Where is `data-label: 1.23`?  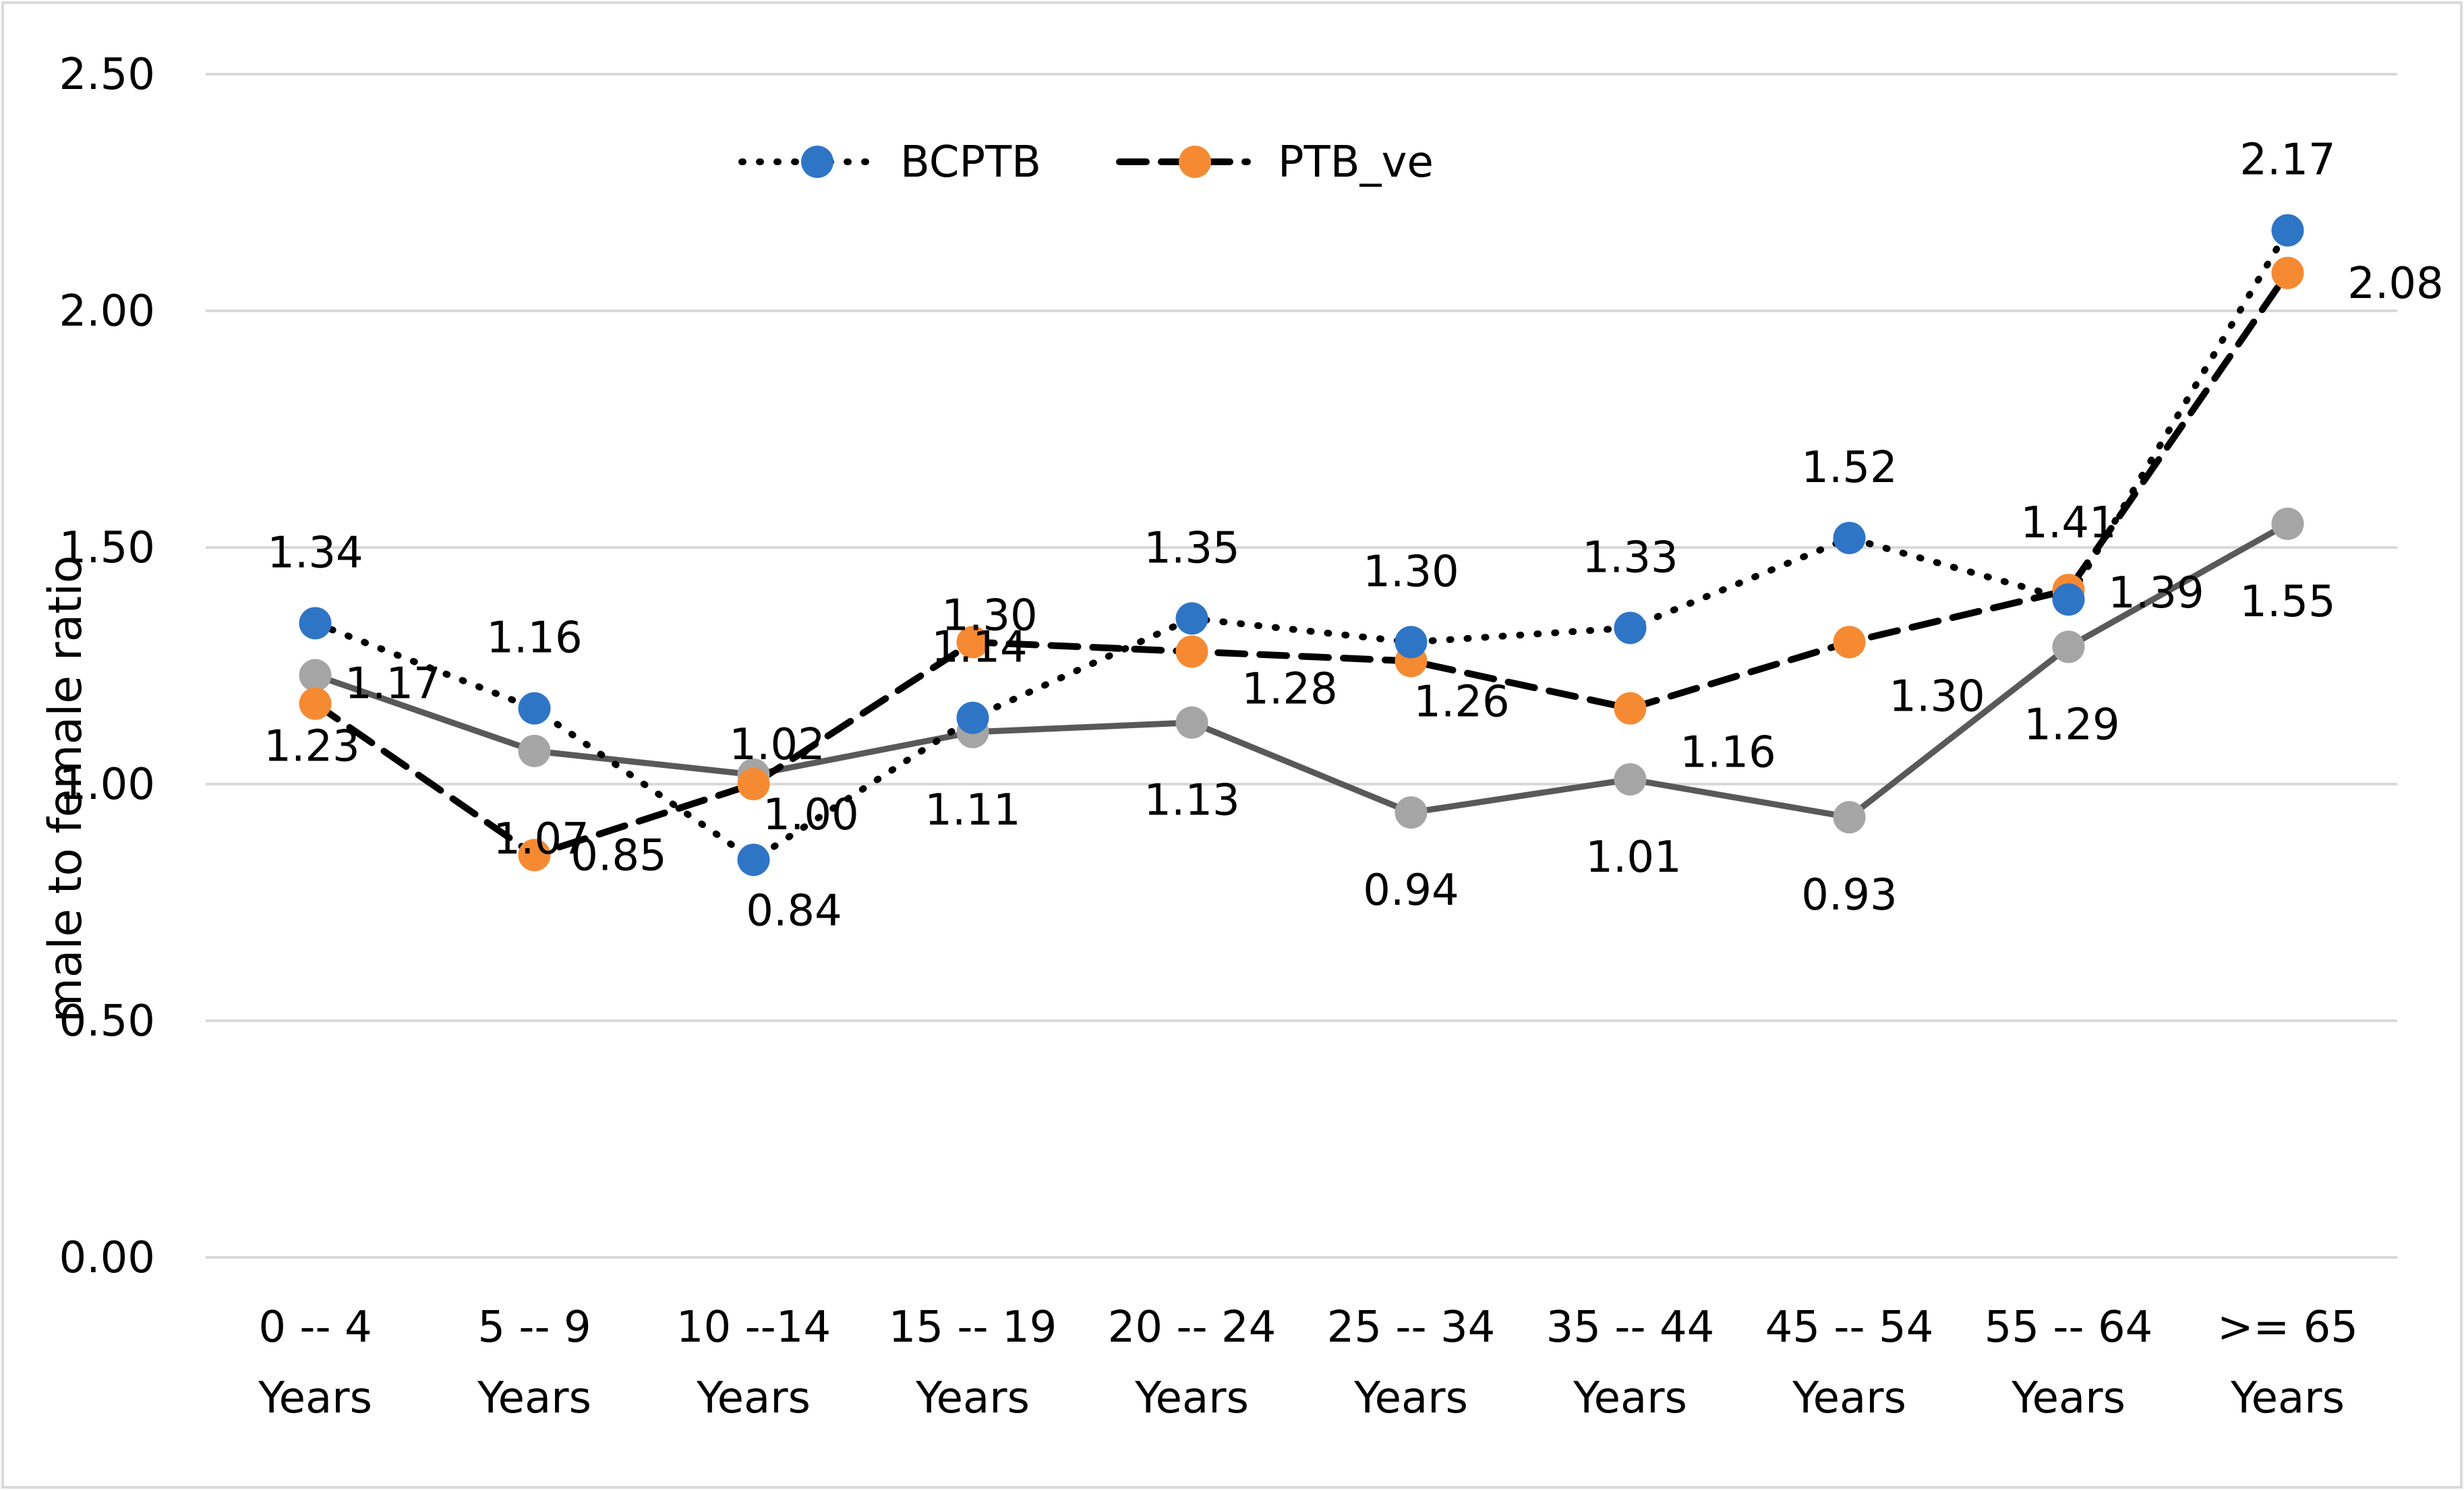
data-label: 1.23 is located at coordinates (312, 747).